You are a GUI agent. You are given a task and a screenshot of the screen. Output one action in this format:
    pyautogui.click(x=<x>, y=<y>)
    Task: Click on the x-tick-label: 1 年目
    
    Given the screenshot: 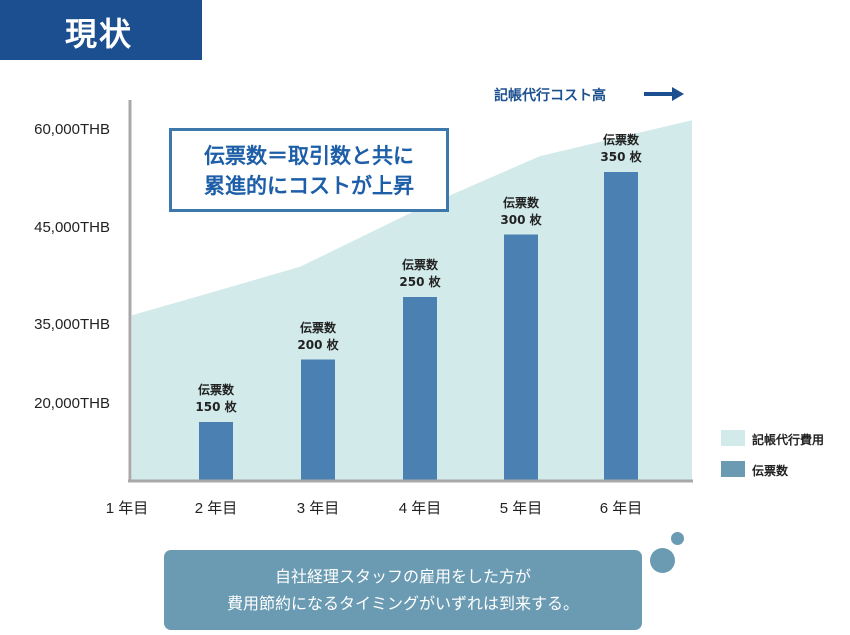 What is the action you would take?
    pyautogui.click(x=127, y=508)
    